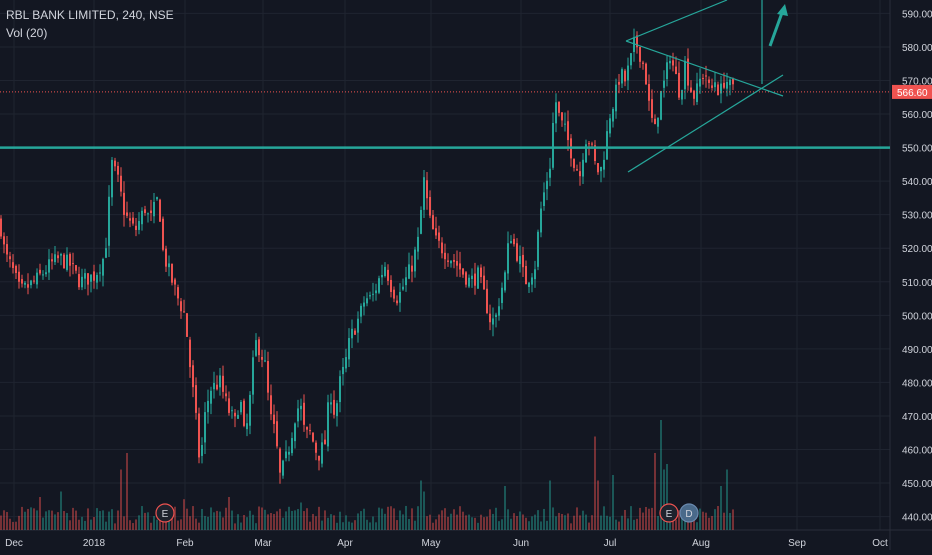 Image resolution: width=932 pixels, height=555 pixels. Describe the element at coordinates (917, 149) in the screenshot. I see `y-tick-label: 550.00` at that location.